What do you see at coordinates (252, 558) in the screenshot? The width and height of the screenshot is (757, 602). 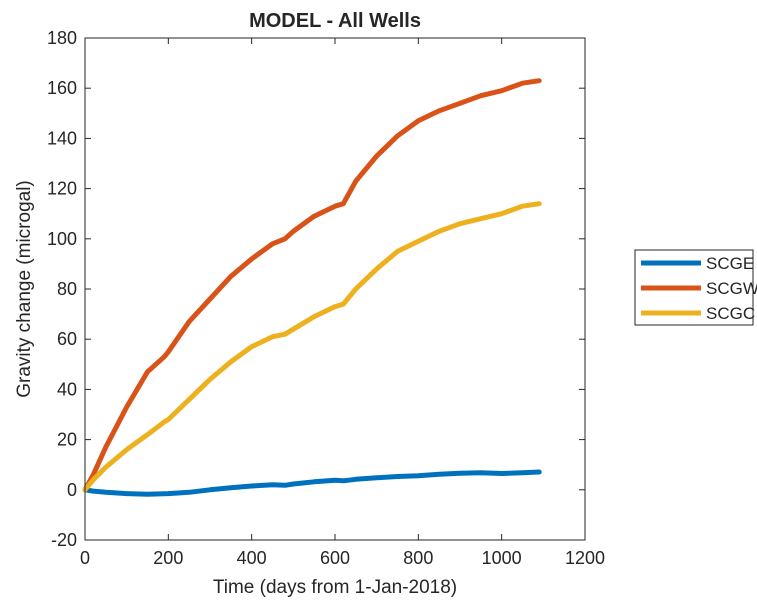 I see `x-tick-label: 400` at bounding box center [252, 558].